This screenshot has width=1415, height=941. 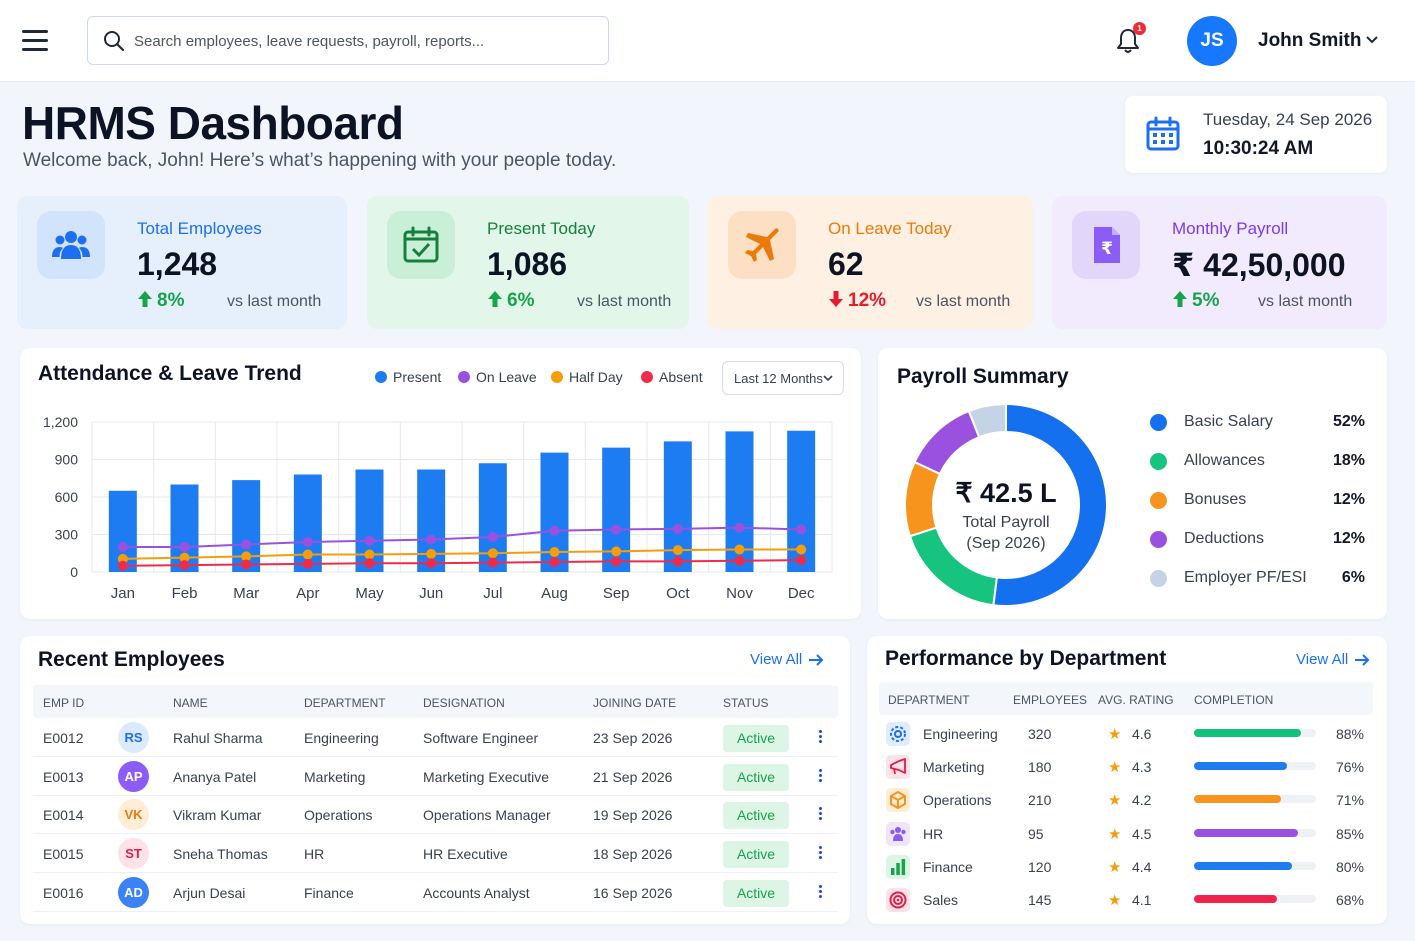 What do you see at coordinates (131, 659) in the screenshot?
I see `recent-employees-title: Recent Employees` at bounding box center [131, 659].